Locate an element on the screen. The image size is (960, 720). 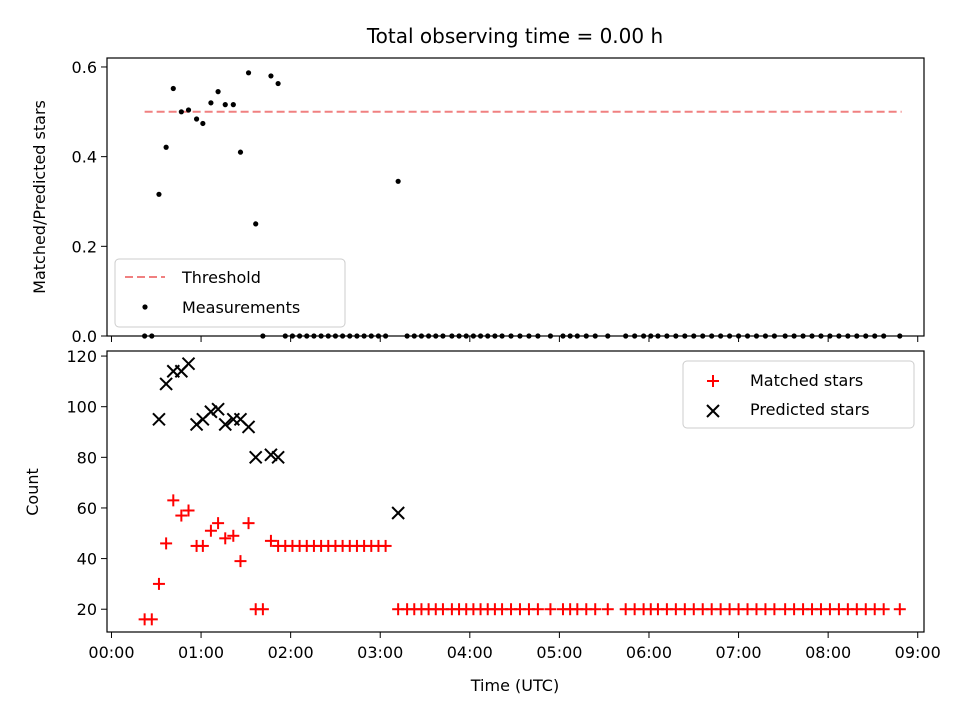
matched-legend-swatch is located at coordinates (713, 381).